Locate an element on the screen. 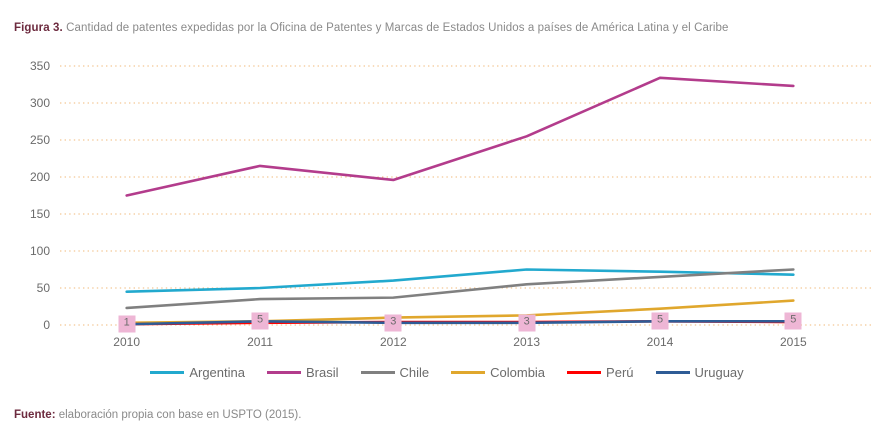 The width and height of the screenshot is (894, 437). legend-item-brasil: Brasil is located at coordinates (302, 372).